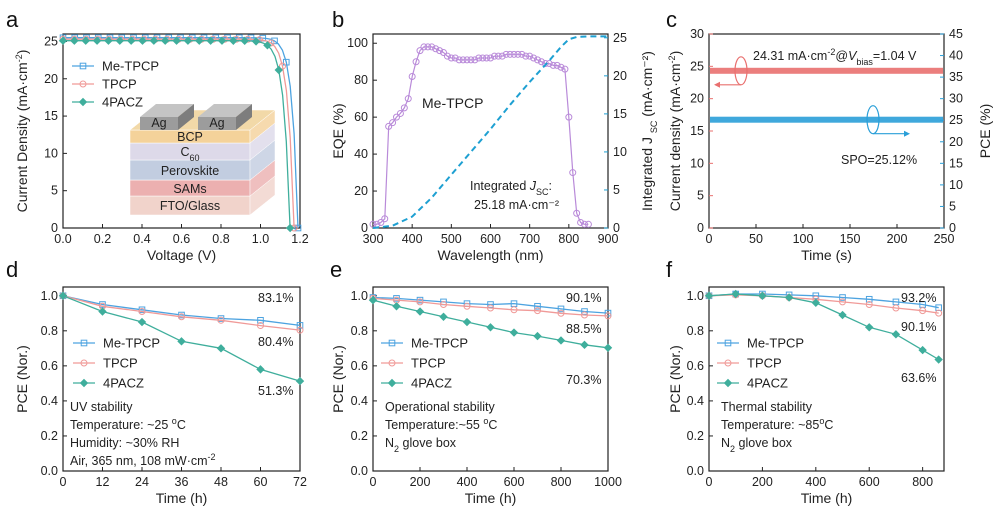 This screenshot has height=516, width=1000. Describe the element at coordinates (869, 482) in the screenshot. I see `x-tick-label: 600` at that location.